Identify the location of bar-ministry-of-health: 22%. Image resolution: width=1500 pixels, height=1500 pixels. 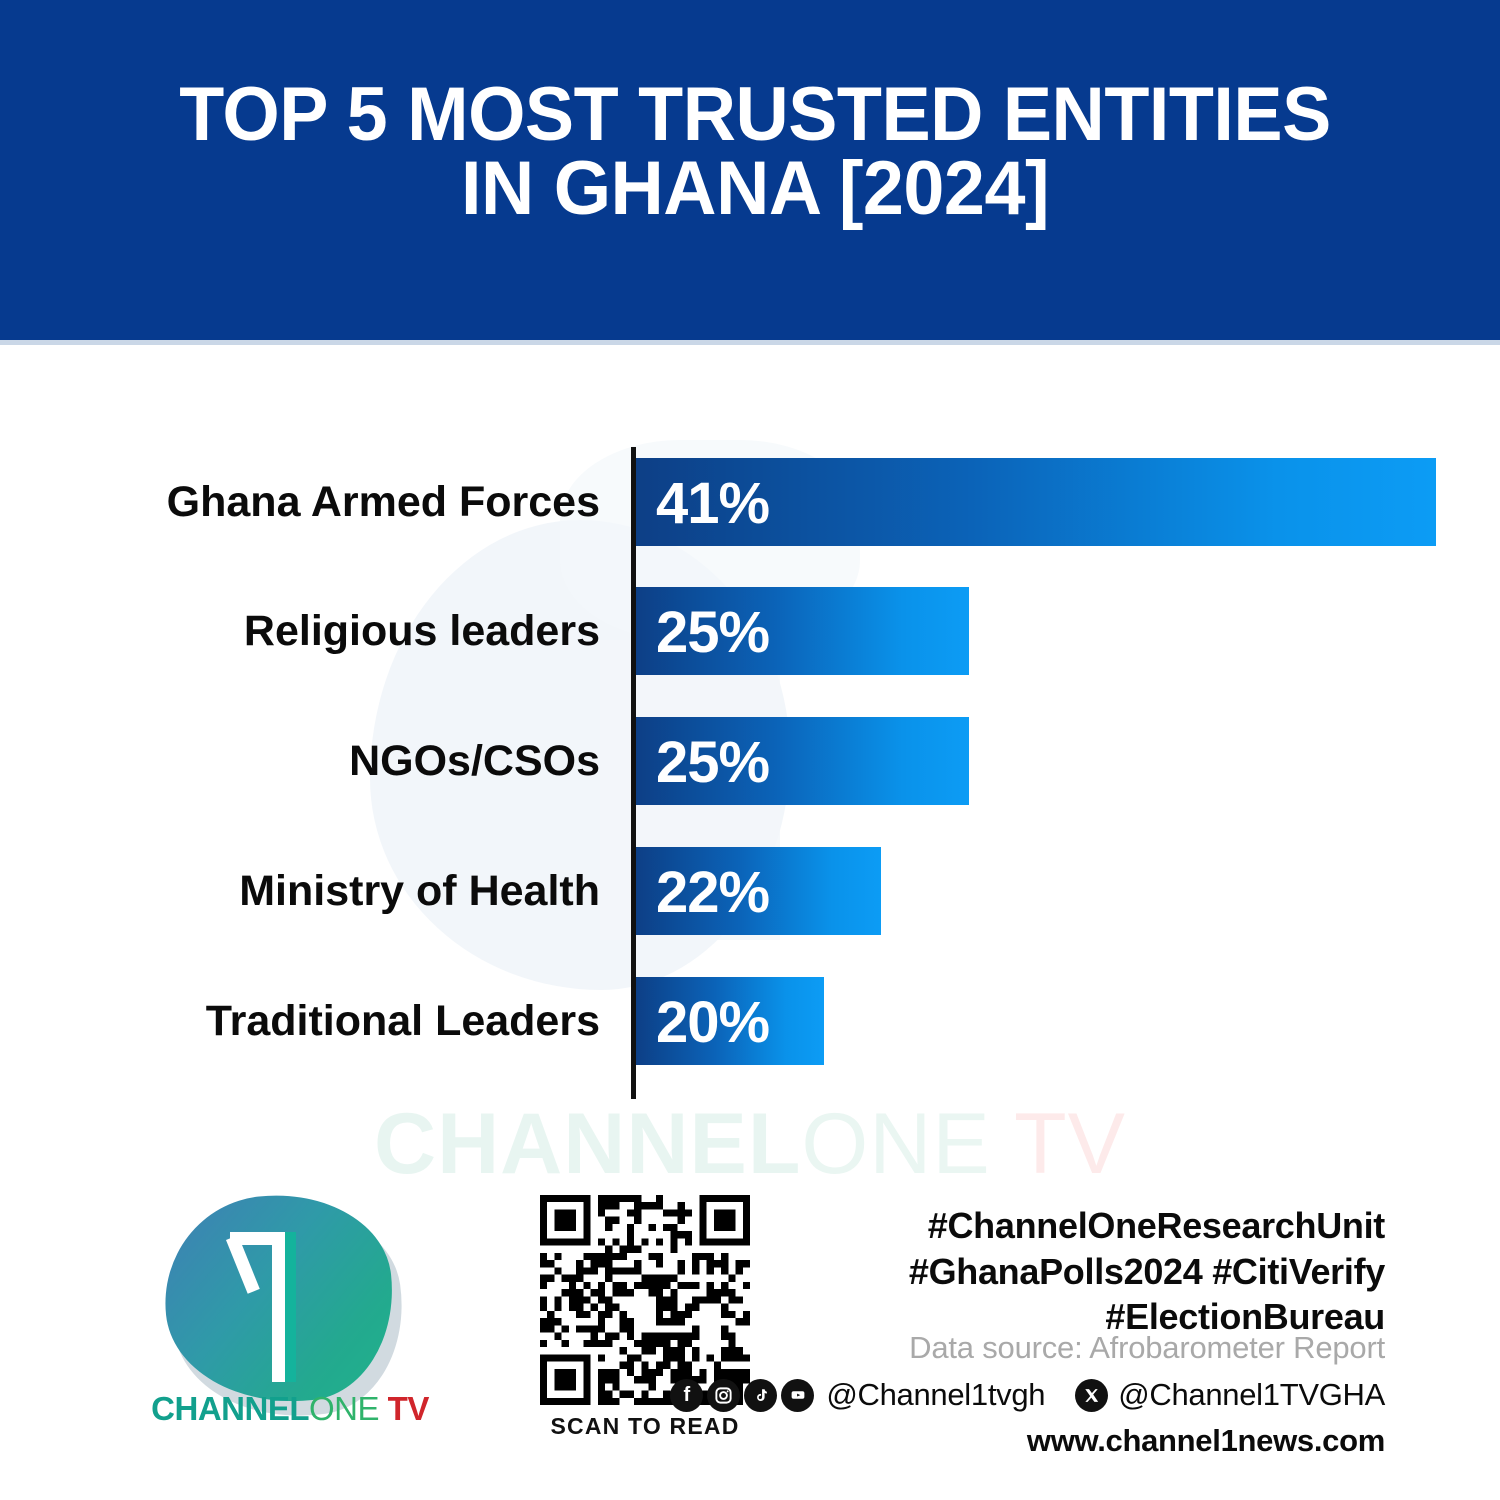
(758, 891).